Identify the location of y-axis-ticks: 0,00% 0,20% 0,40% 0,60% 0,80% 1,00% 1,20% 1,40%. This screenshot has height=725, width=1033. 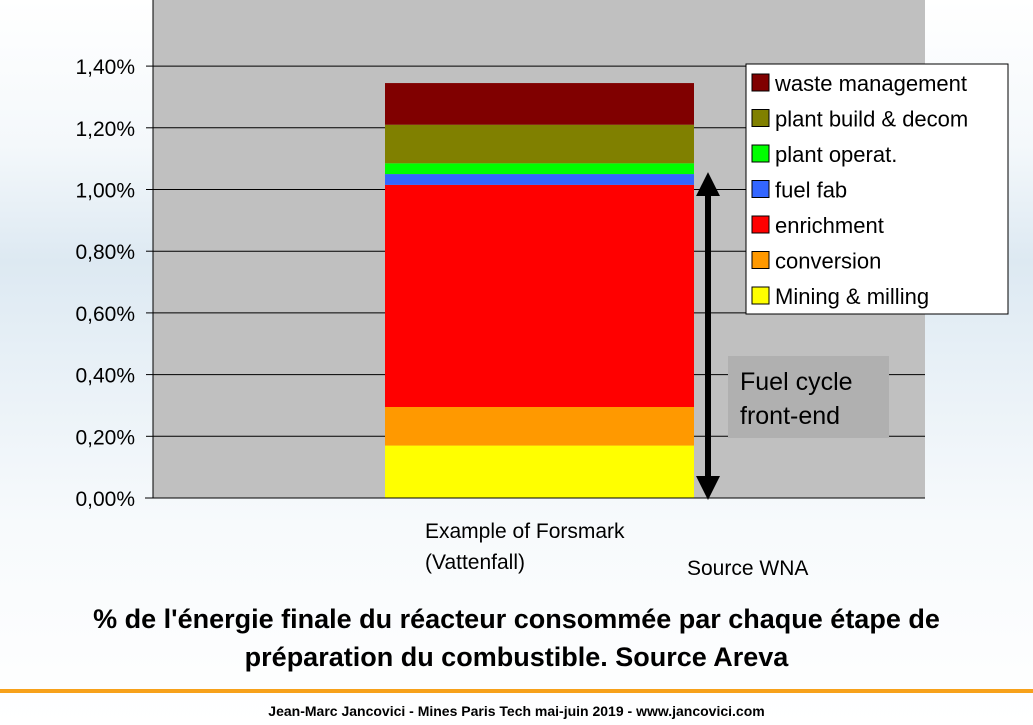
(114, 283).